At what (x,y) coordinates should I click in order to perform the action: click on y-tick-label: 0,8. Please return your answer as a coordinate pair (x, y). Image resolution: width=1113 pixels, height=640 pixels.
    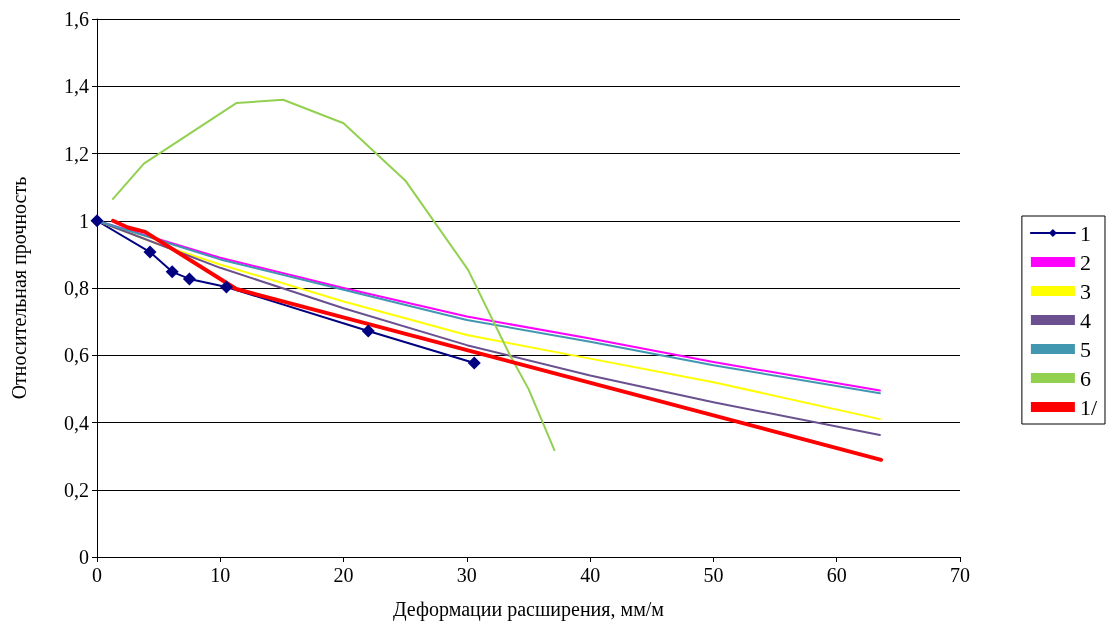
    Looking at the image, I should click on (76, 288).